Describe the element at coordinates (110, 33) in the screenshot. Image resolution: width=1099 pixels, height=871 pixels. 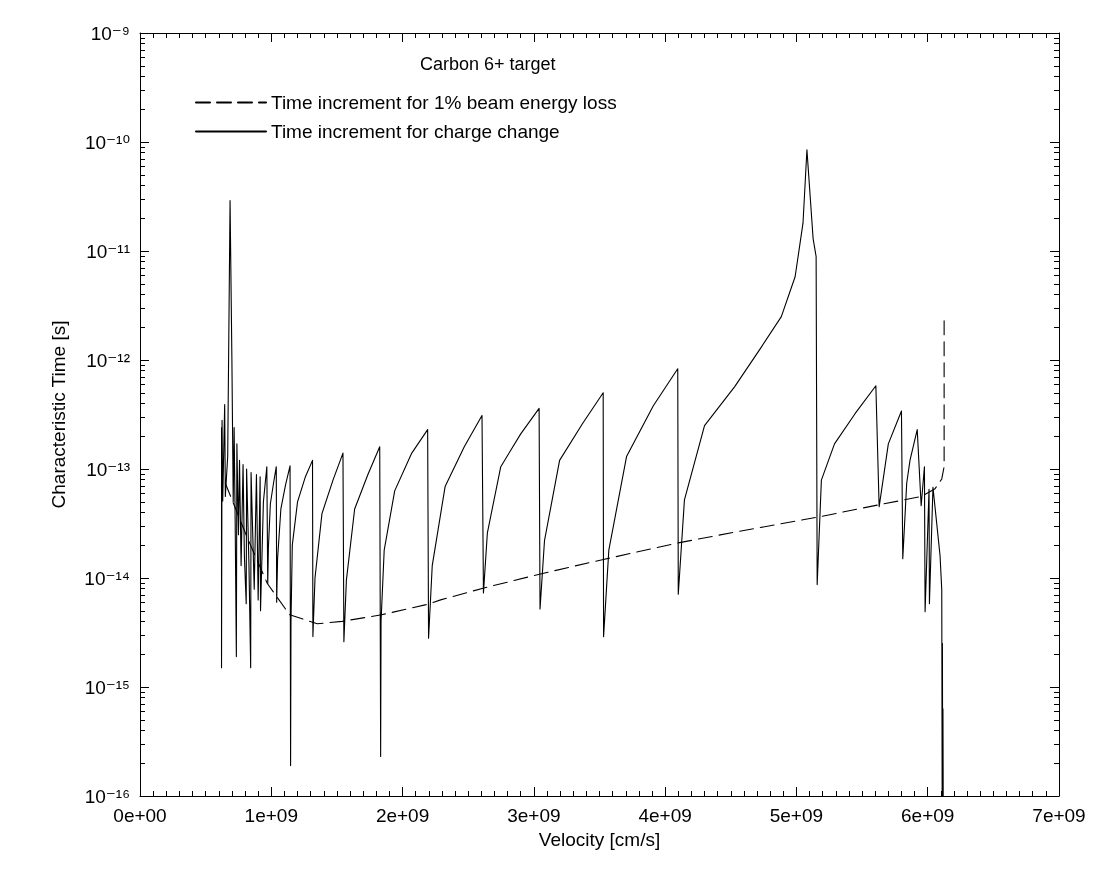
I see `y-tick-label: 10⁻⁹` at that location.